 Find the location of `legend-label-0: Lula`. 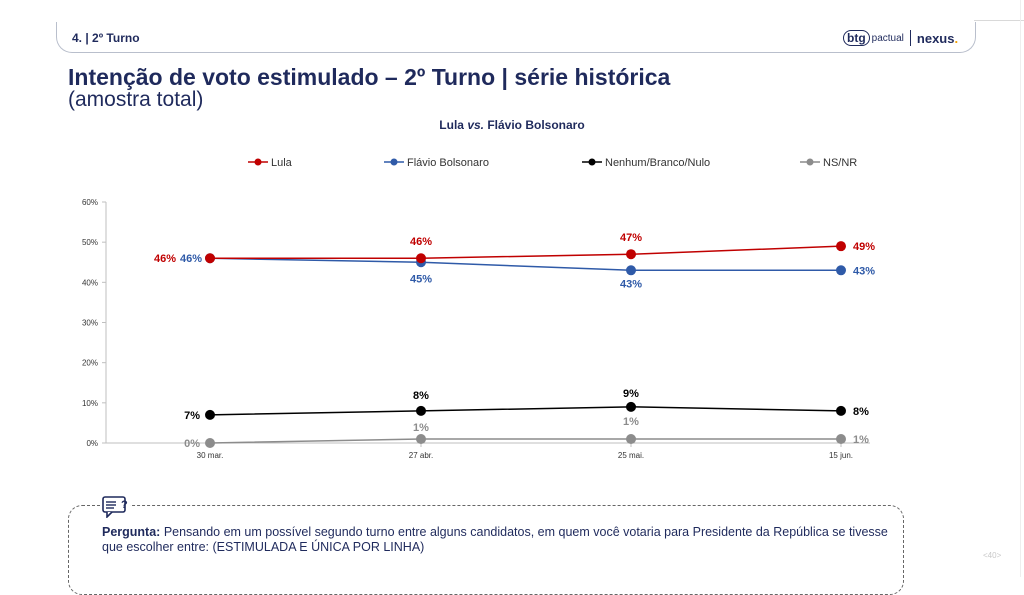

legend-label-0: Lula is located at coordinates (282, 163).